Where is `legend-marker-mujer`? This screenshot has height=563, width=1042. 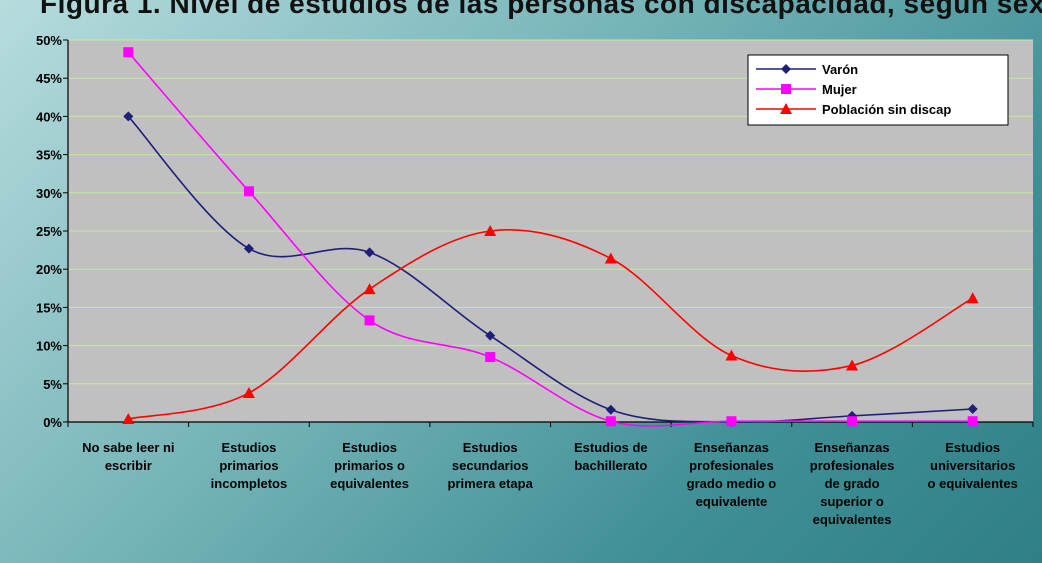 legend-marker-mujer is located at coordinates (786, 89).